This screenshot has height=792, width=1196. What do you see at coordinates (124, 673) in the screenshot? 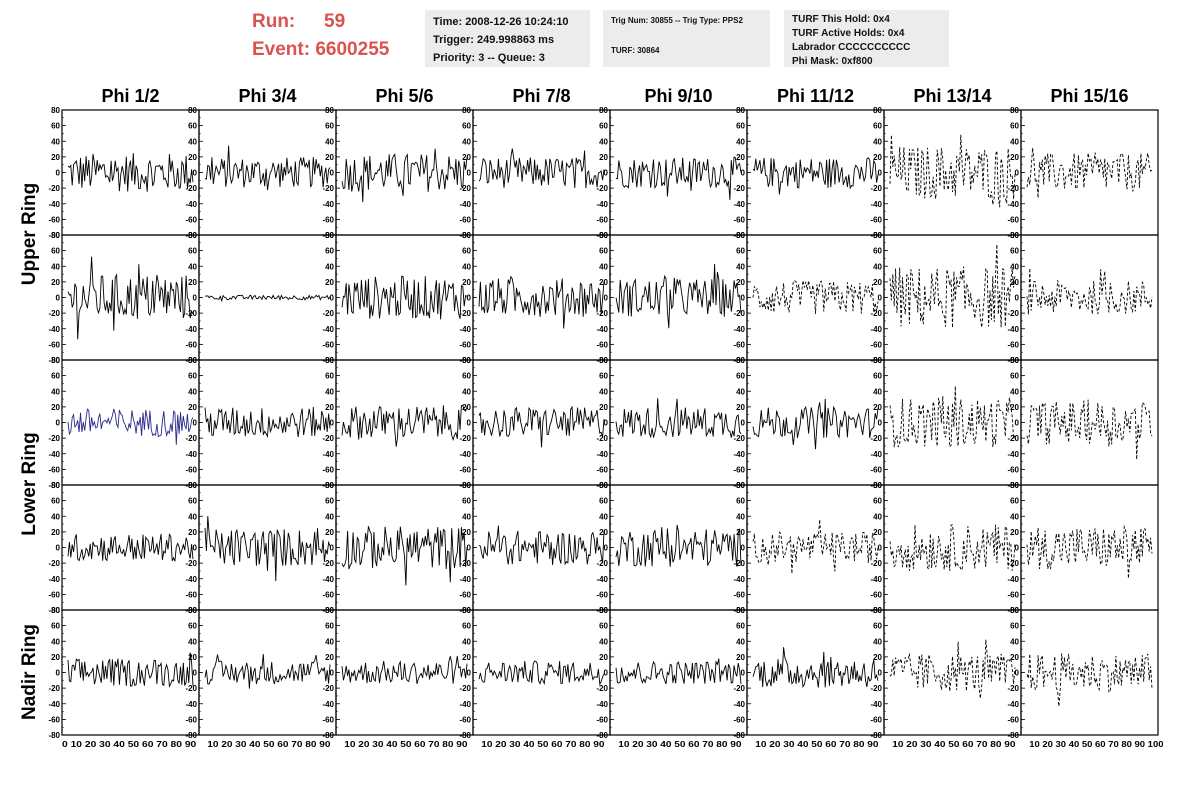
I see `panel-r5-c1: -80 -60 -40 -20 0 20 40 60 80` at bounding box center [124, 673].